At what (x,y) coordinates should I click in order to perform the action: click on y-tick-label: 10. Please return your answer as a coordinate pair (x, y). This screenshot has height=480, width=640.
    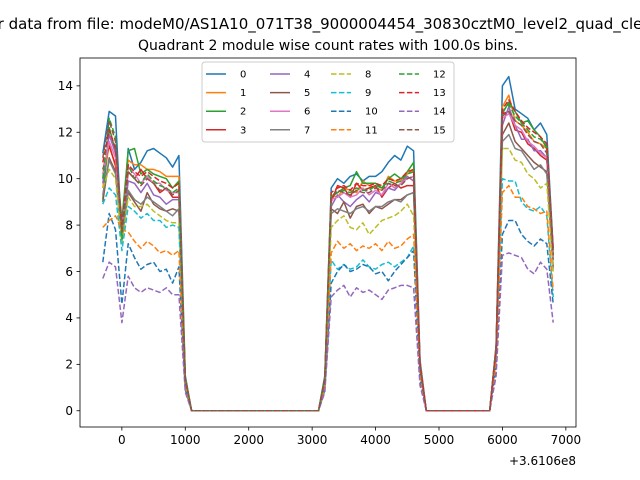
    Looking at the image, I should click on (65, 179).